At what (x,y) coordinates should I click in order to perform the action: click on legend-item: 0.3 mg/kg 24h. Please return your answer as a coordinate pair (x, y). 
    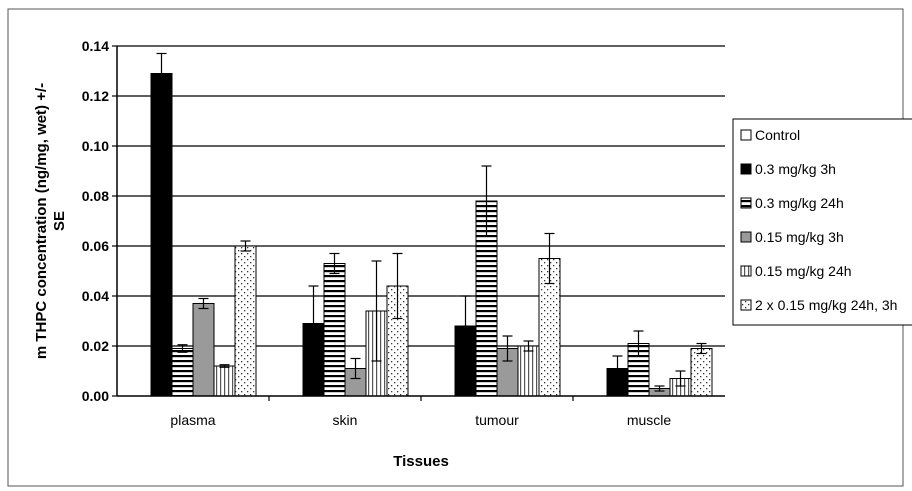
    Looking at the image, I should click on (792, 203).